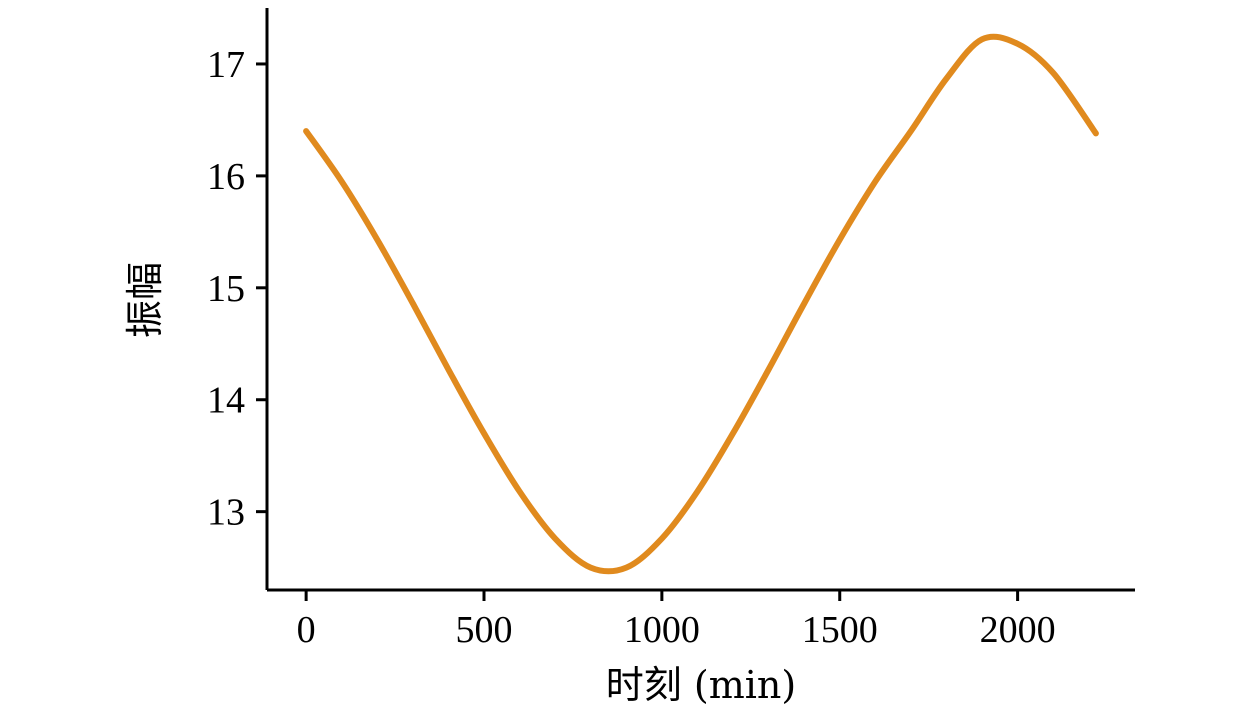 The height and width of the screenshot is (712, 1260). I want to click on x-tick-label: 2000, so click(1018, 630).